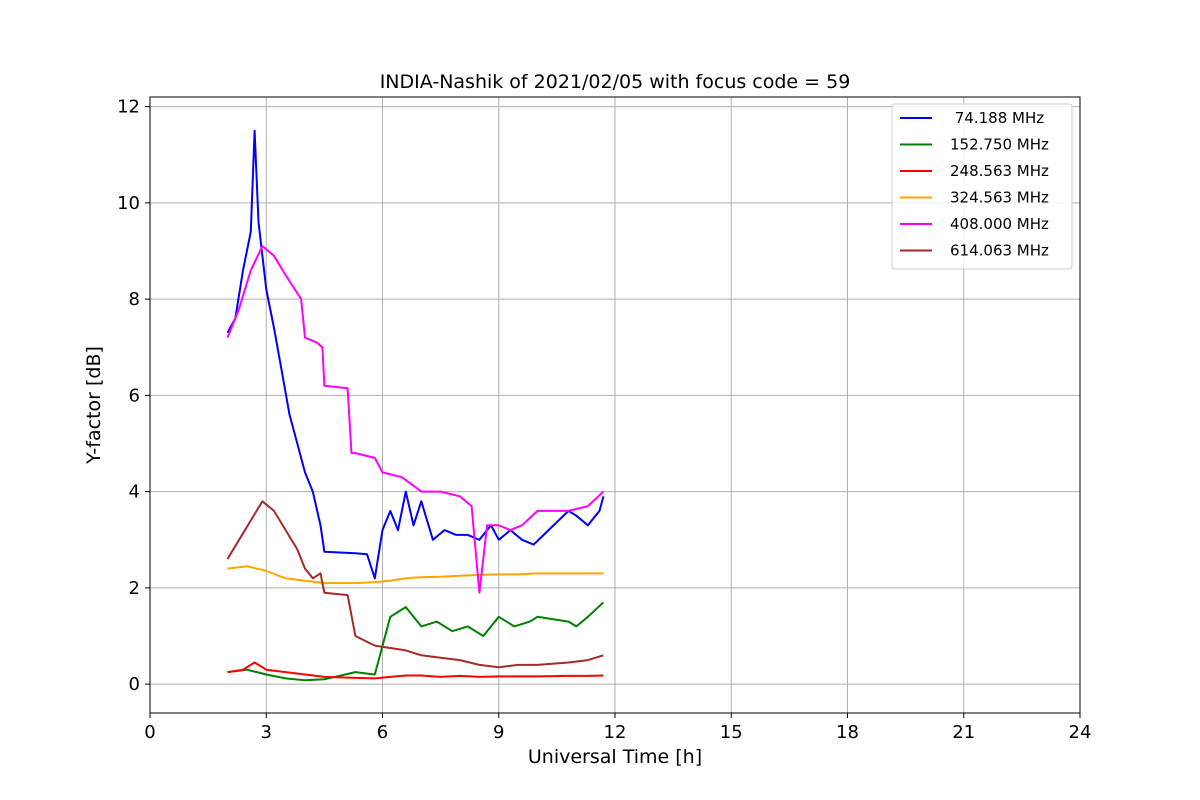 This screenshot has height=800, width=1200. Describe the element at coordinates (999, 224) in the screenshot. I see `legend-label: 408.000 MHz` at that location.